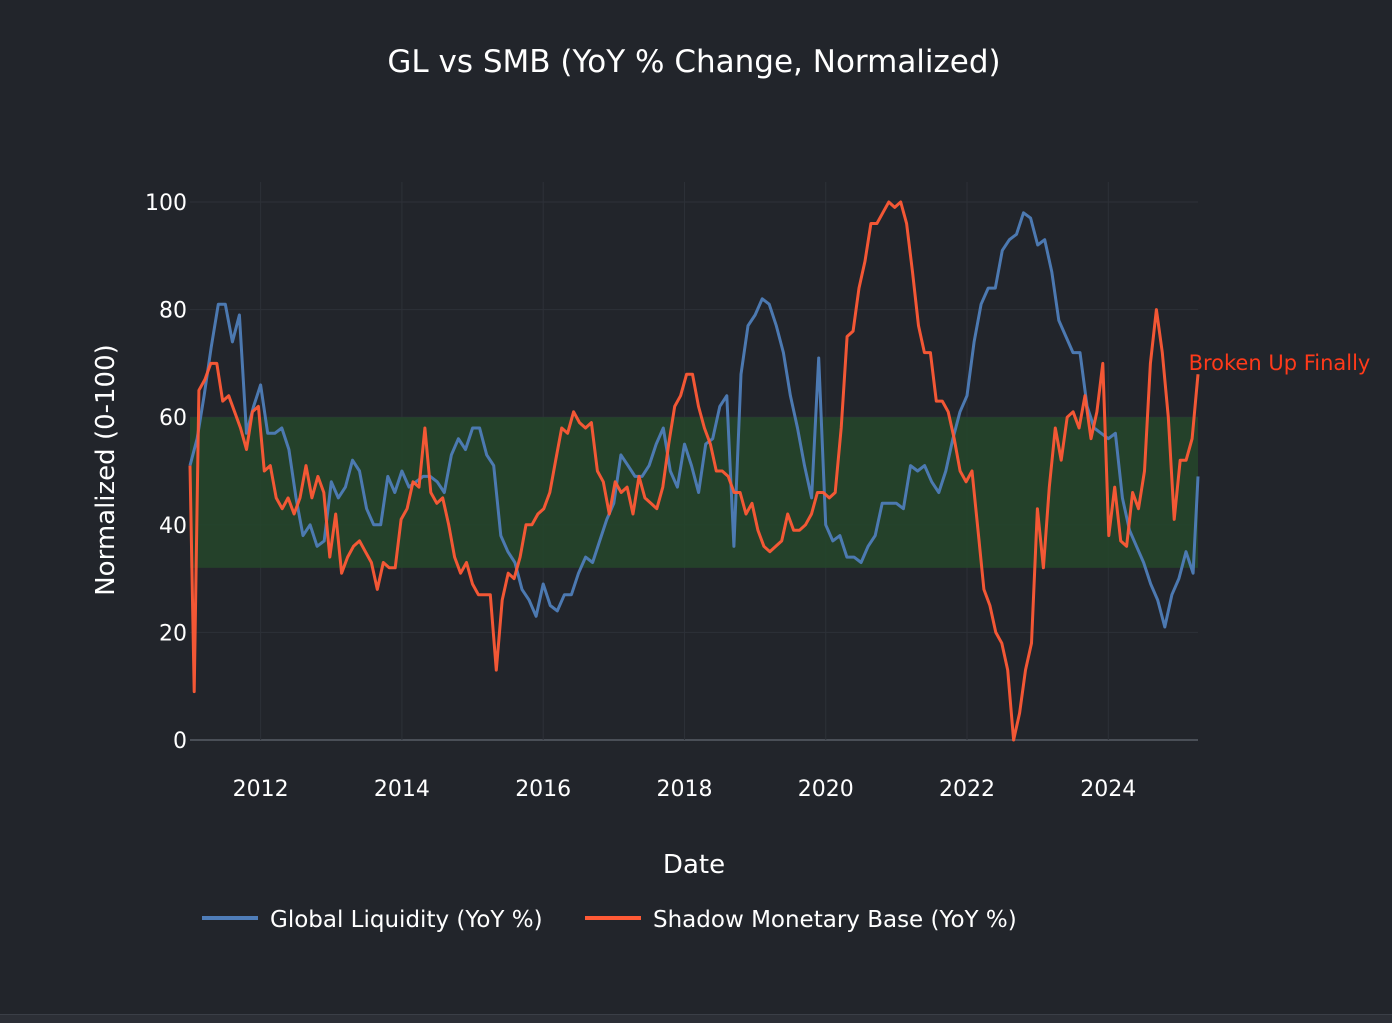 The height and width of the screenshot is (1023, 1392). I want to click on y-tick-label: 40, so click(173, 526).